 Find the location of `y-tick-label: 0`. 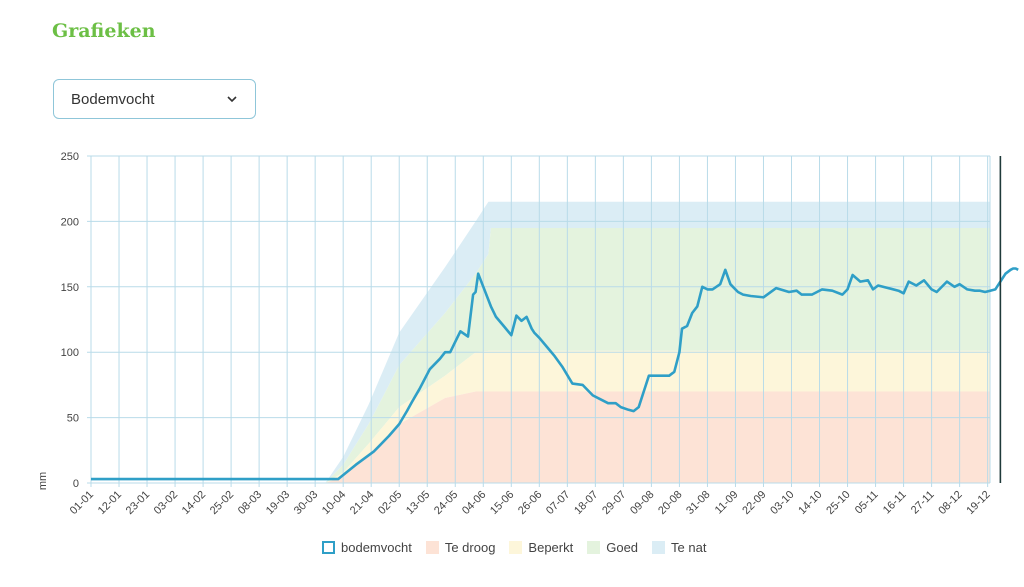

y-tick-label: 0 is located at coordinates (76, 484).